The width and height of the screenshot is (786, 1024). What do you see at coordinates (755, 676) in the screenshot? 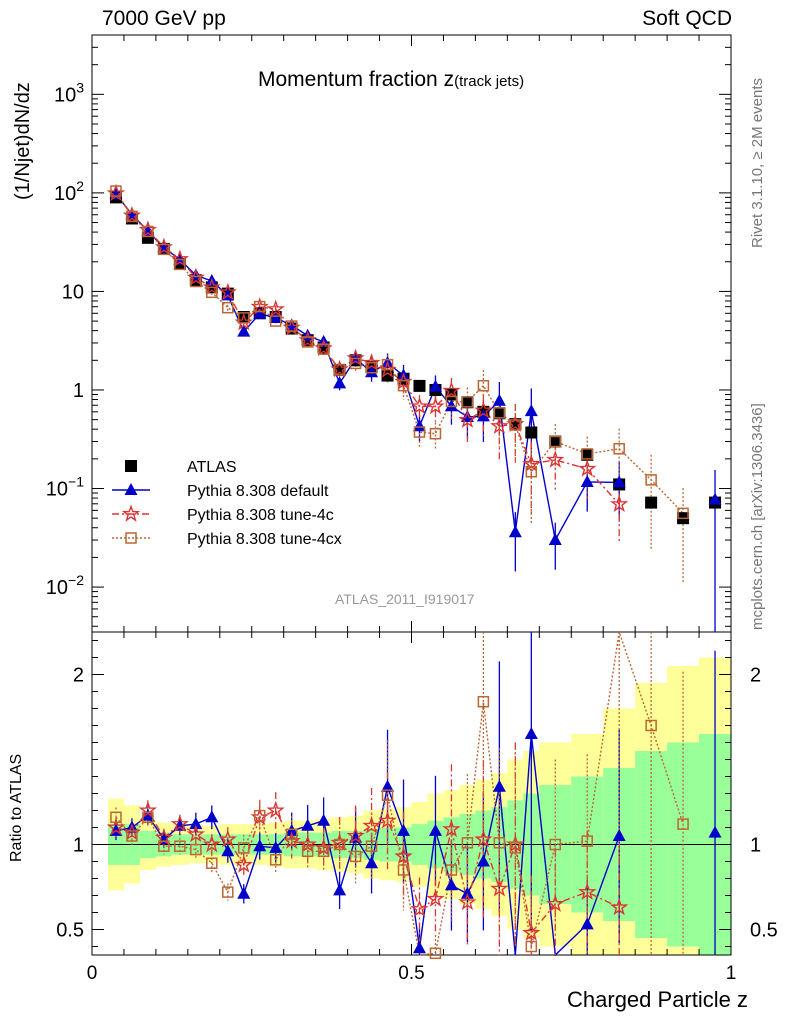
I see `ratio-y-tick-label-right: 2` at bounding box center [755, 676].